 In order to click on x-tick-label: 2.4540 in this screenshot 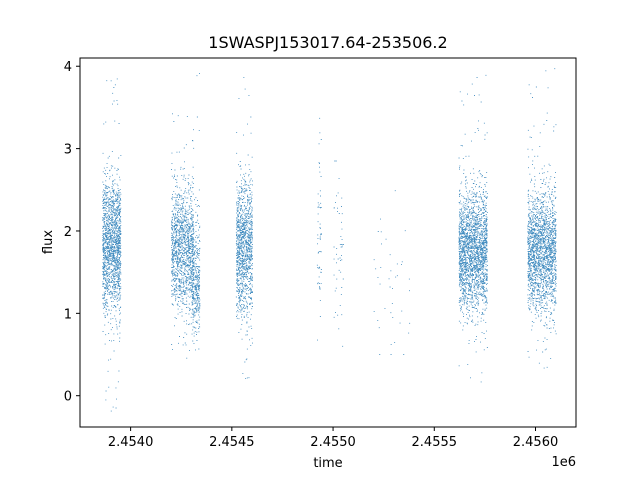, I will do `click(131, 442)`.